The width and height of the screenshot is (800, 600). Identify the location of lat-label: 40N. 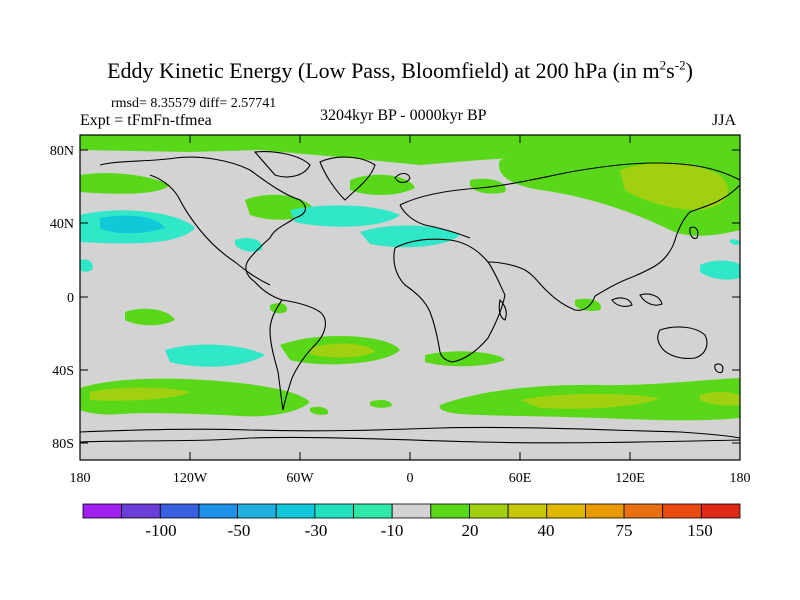
(62, 224).